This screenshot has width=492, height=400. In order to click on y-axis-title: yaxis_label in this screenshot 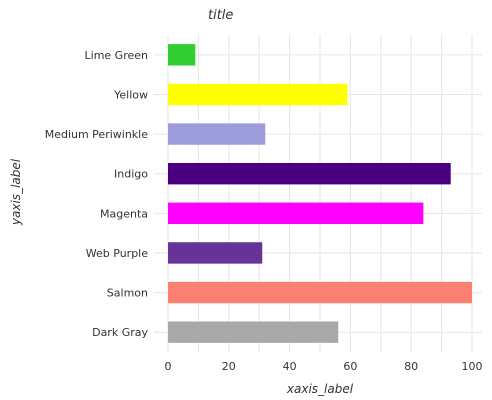, I will do `click(16, 192)`.